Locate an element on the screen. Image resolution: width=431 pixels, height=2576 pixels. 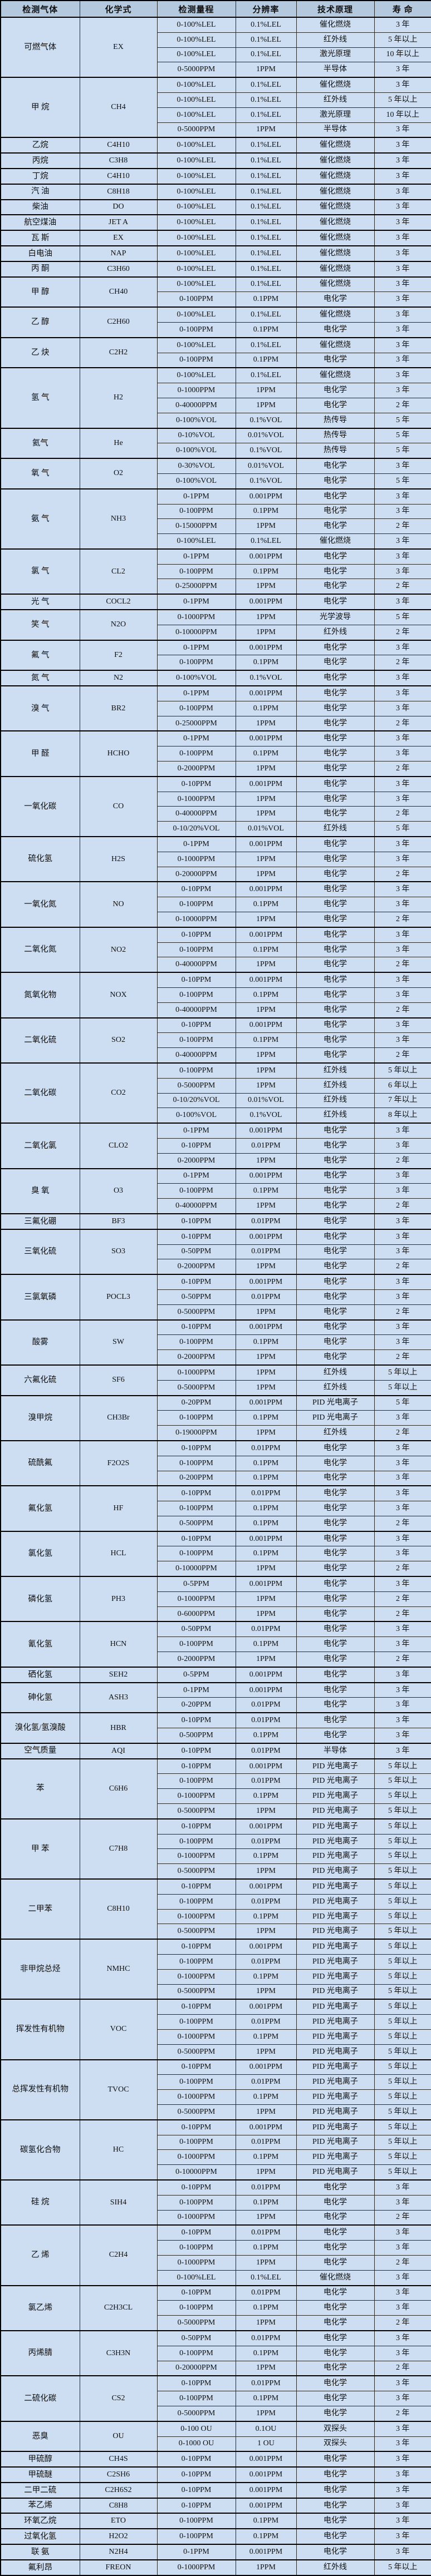
table-row: 氟化氢 HF 0-10PPM 0.01PPM 电化学 3 年 is located at coordinates (215, 1508).